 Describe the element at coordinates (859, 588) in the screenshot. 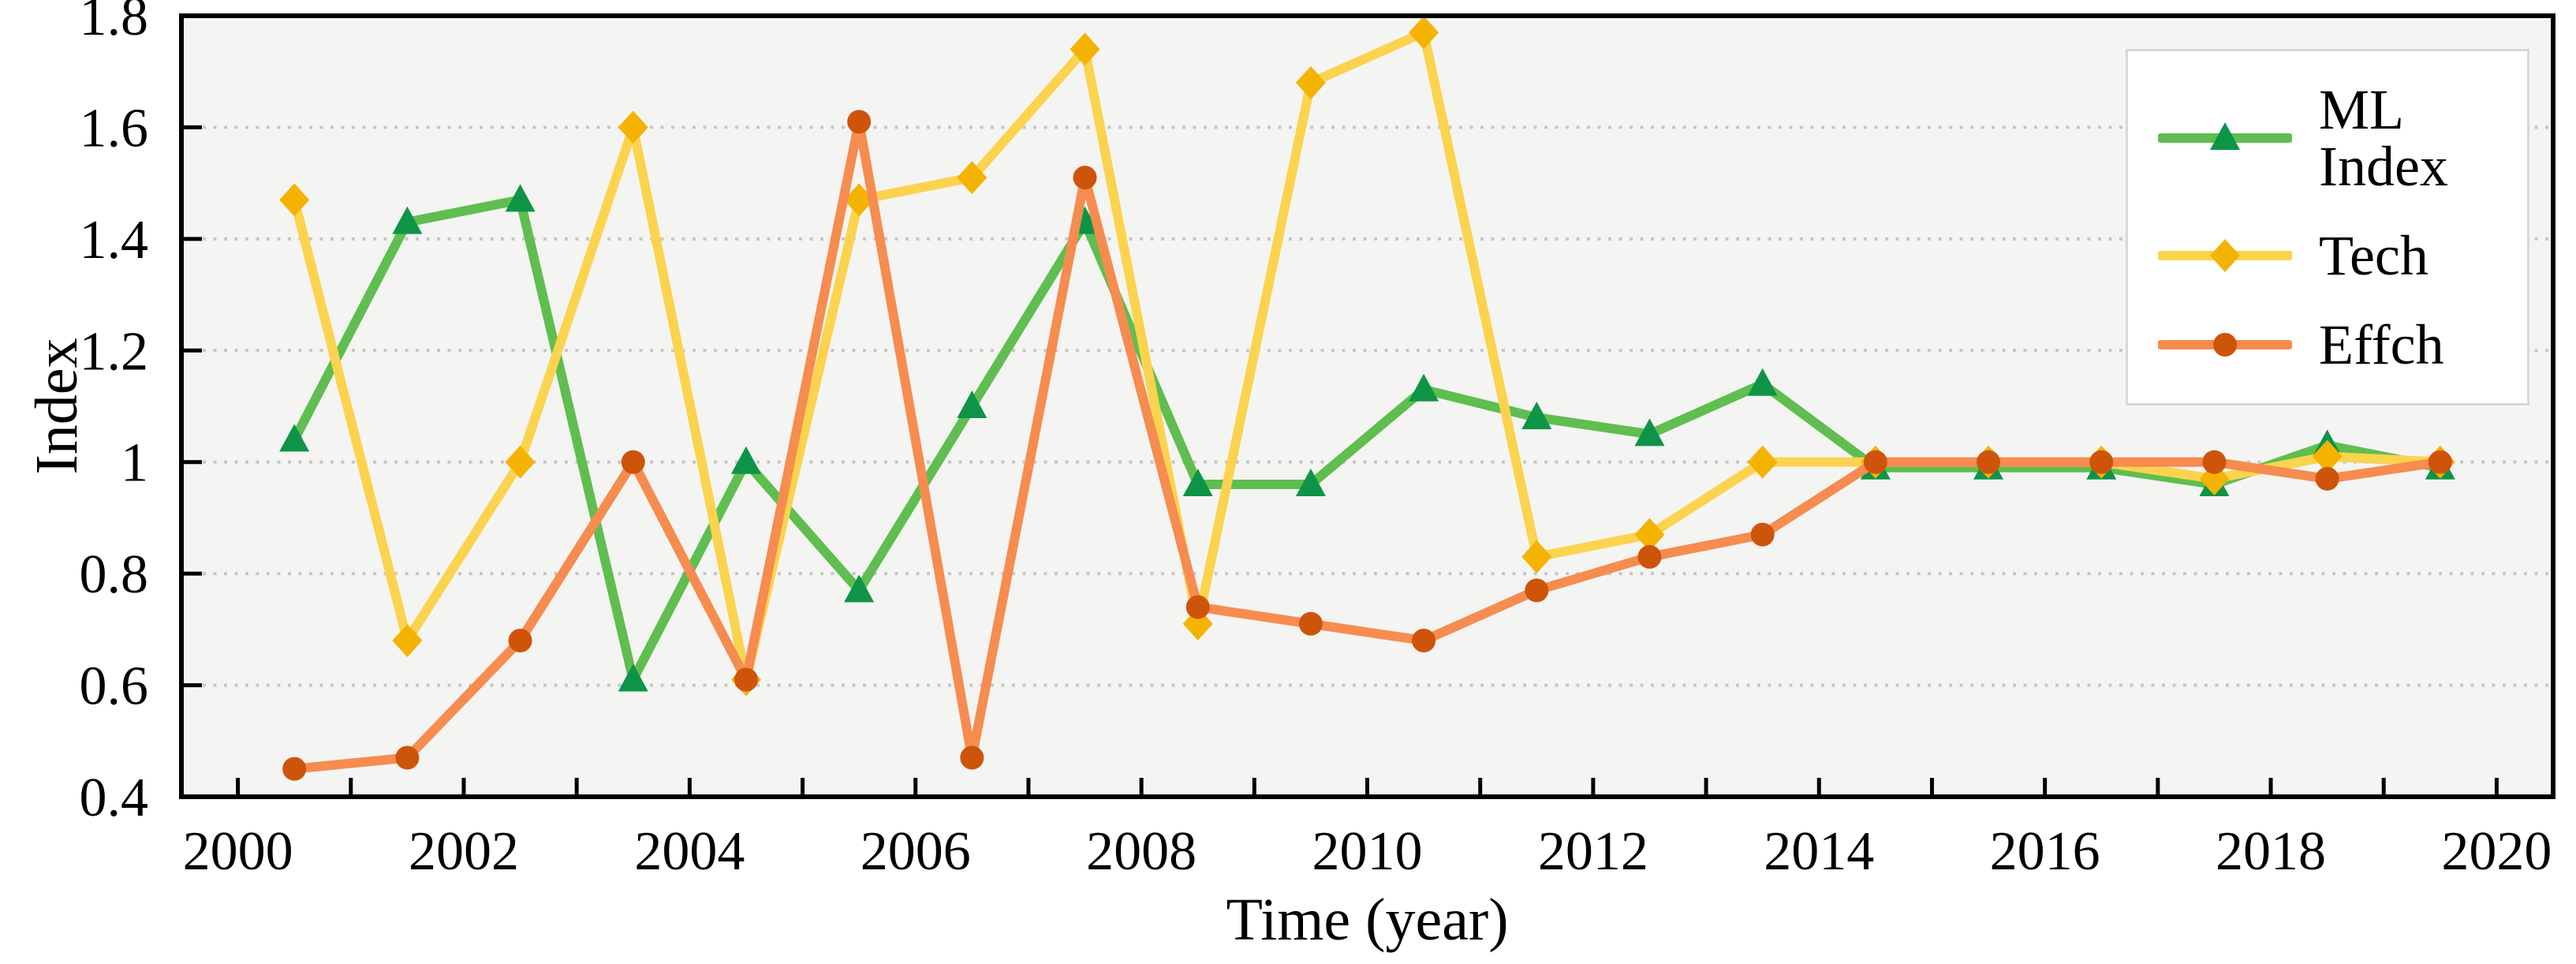

I see `marker-ml-index-2005.5` at that location.